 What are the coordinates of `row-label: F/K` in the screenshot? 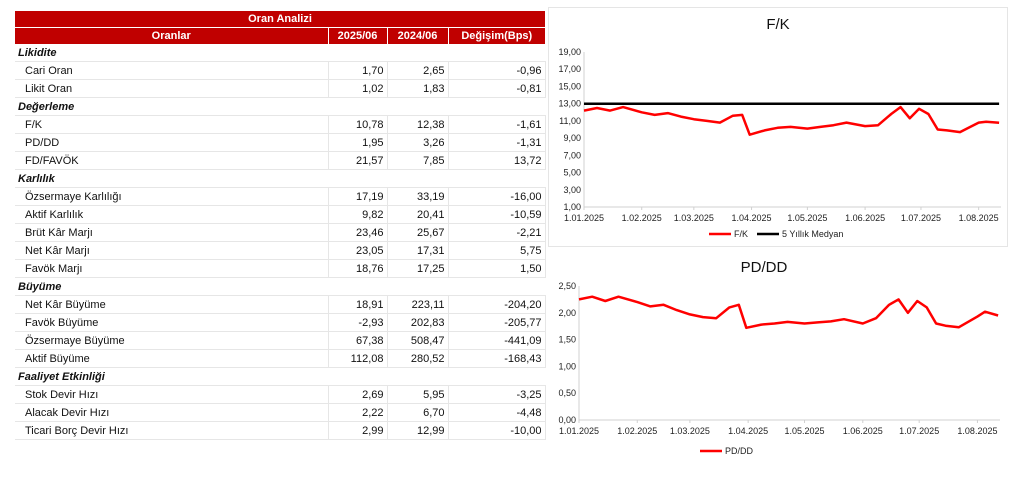 It's located at (172, 124).